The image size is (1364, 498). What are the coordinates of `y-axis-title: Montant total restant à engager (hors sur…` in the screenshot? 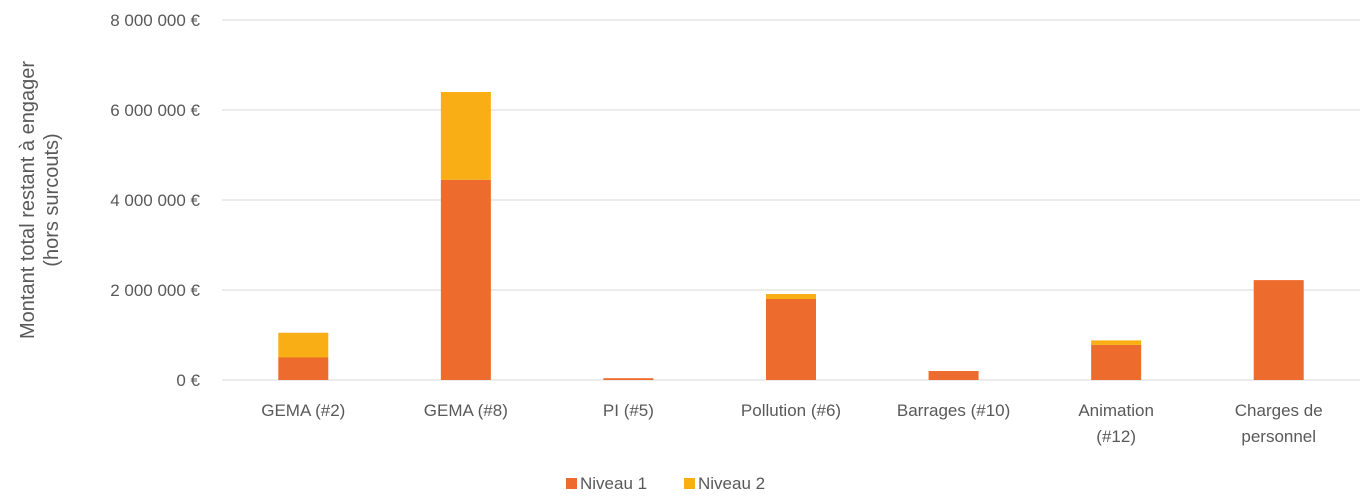 It's located at (40, 200).